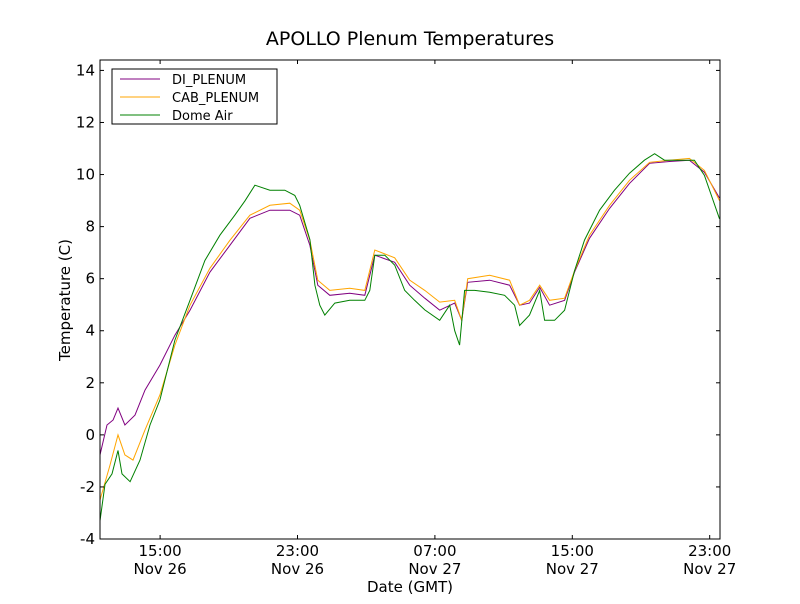 The height and width of the screenshot is (604, 800). Describe the element at coordinates (215, 98) in the screenshot. I see `legend-label: CAB_PLENUM` at that location.